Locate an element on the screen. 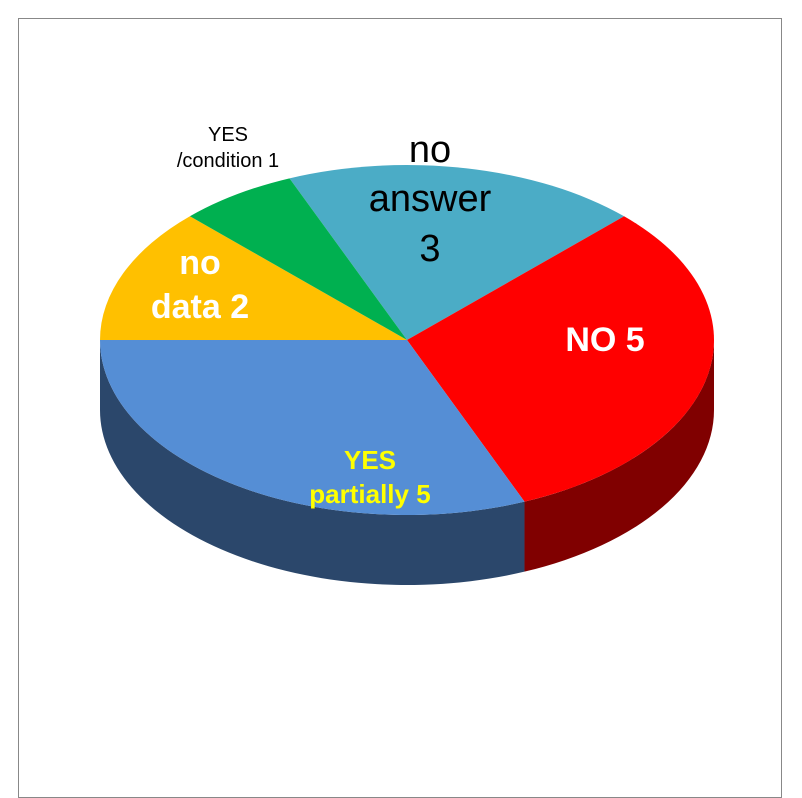 The height and width of the screenshot is (798, 802). label-value: 2 is located at coordinates (240, 307).